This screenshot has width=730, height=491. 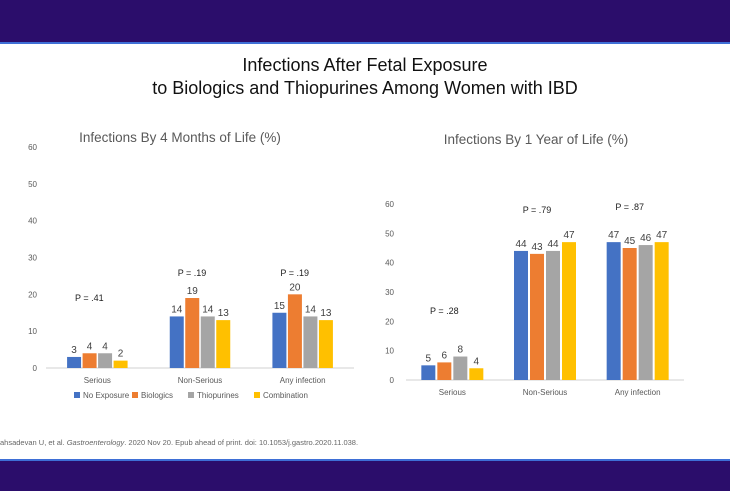 I want to click on bar-value-label: 46, so click(x=646, y=238).